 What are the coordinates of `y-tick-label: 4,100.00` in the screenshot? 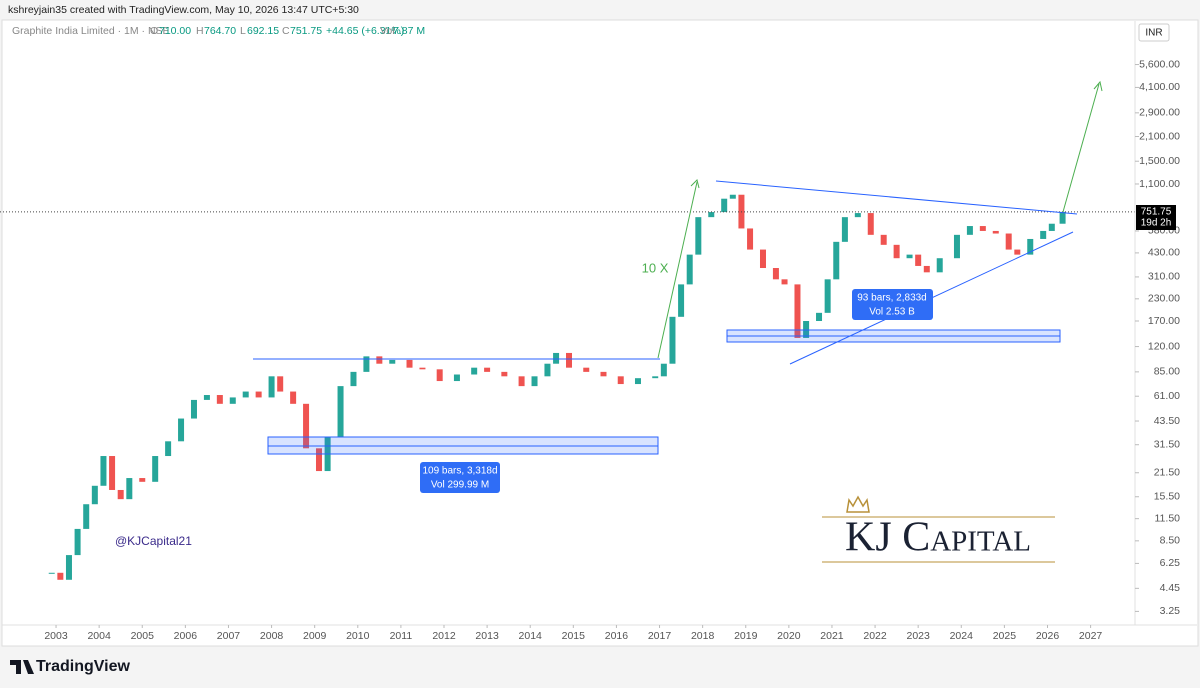 It's located at (1159, 87).